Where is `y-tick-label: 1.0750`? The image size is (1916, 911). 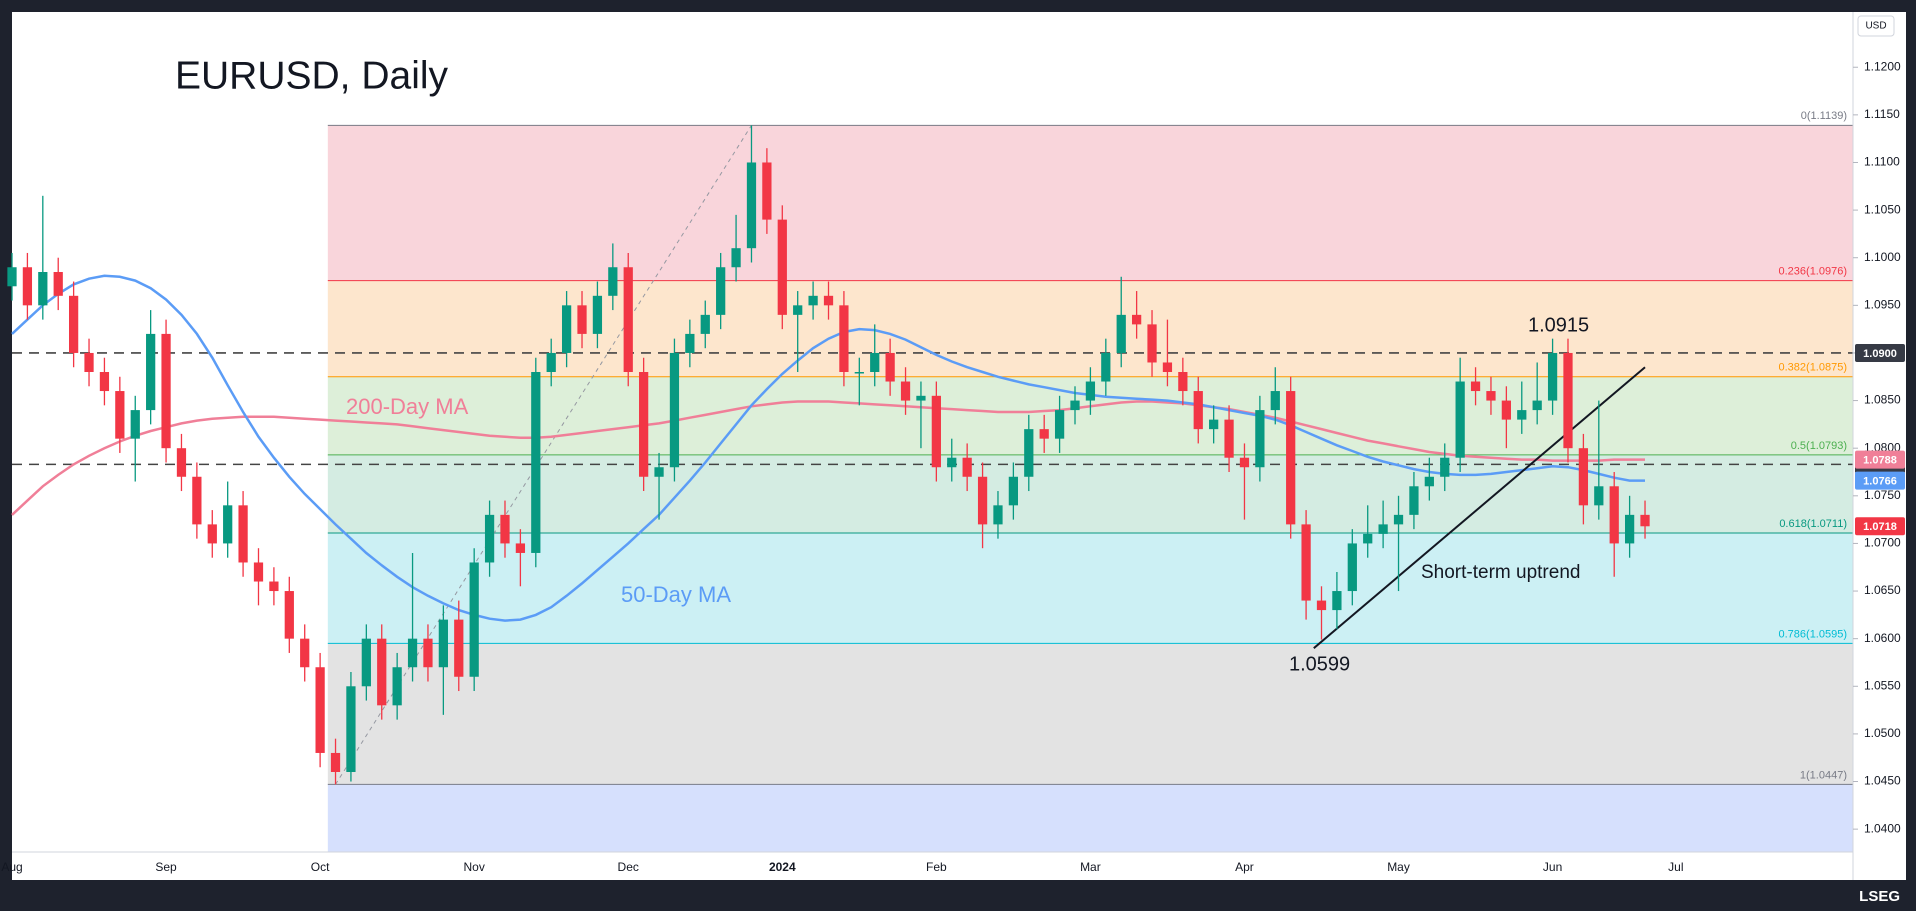 y-tick-label: 1.0750 is located at coordinates (1882, 495).